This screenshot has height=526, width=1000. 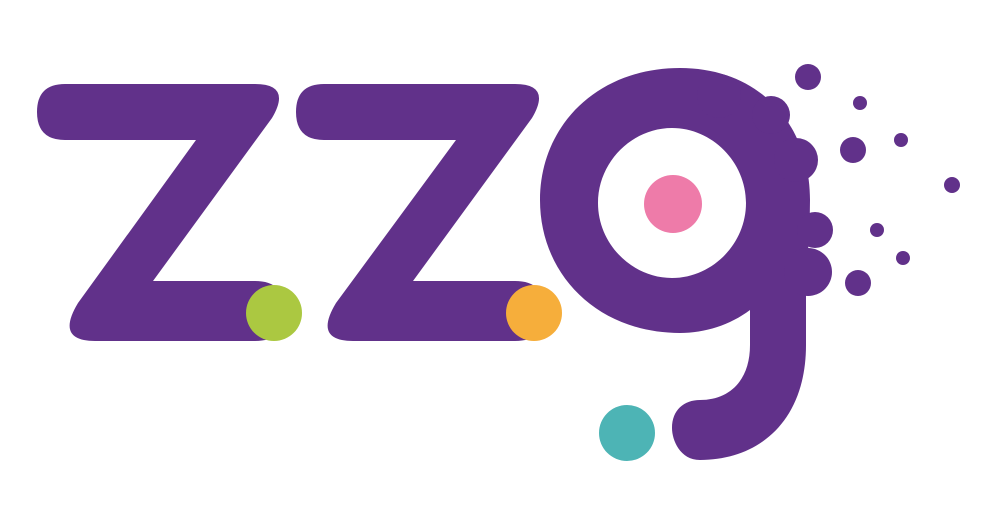 I want to click on logo-letter-z-first, so click(x=161, y=212).